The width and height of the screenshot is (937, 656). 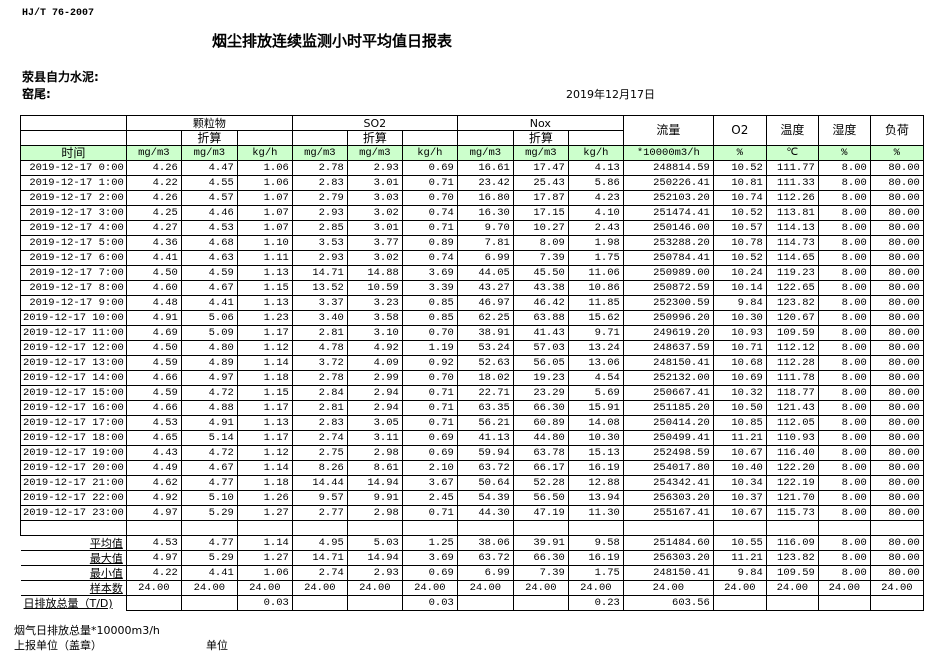 I want to click on value-cell: 115.73, so click(x=792, y=513).